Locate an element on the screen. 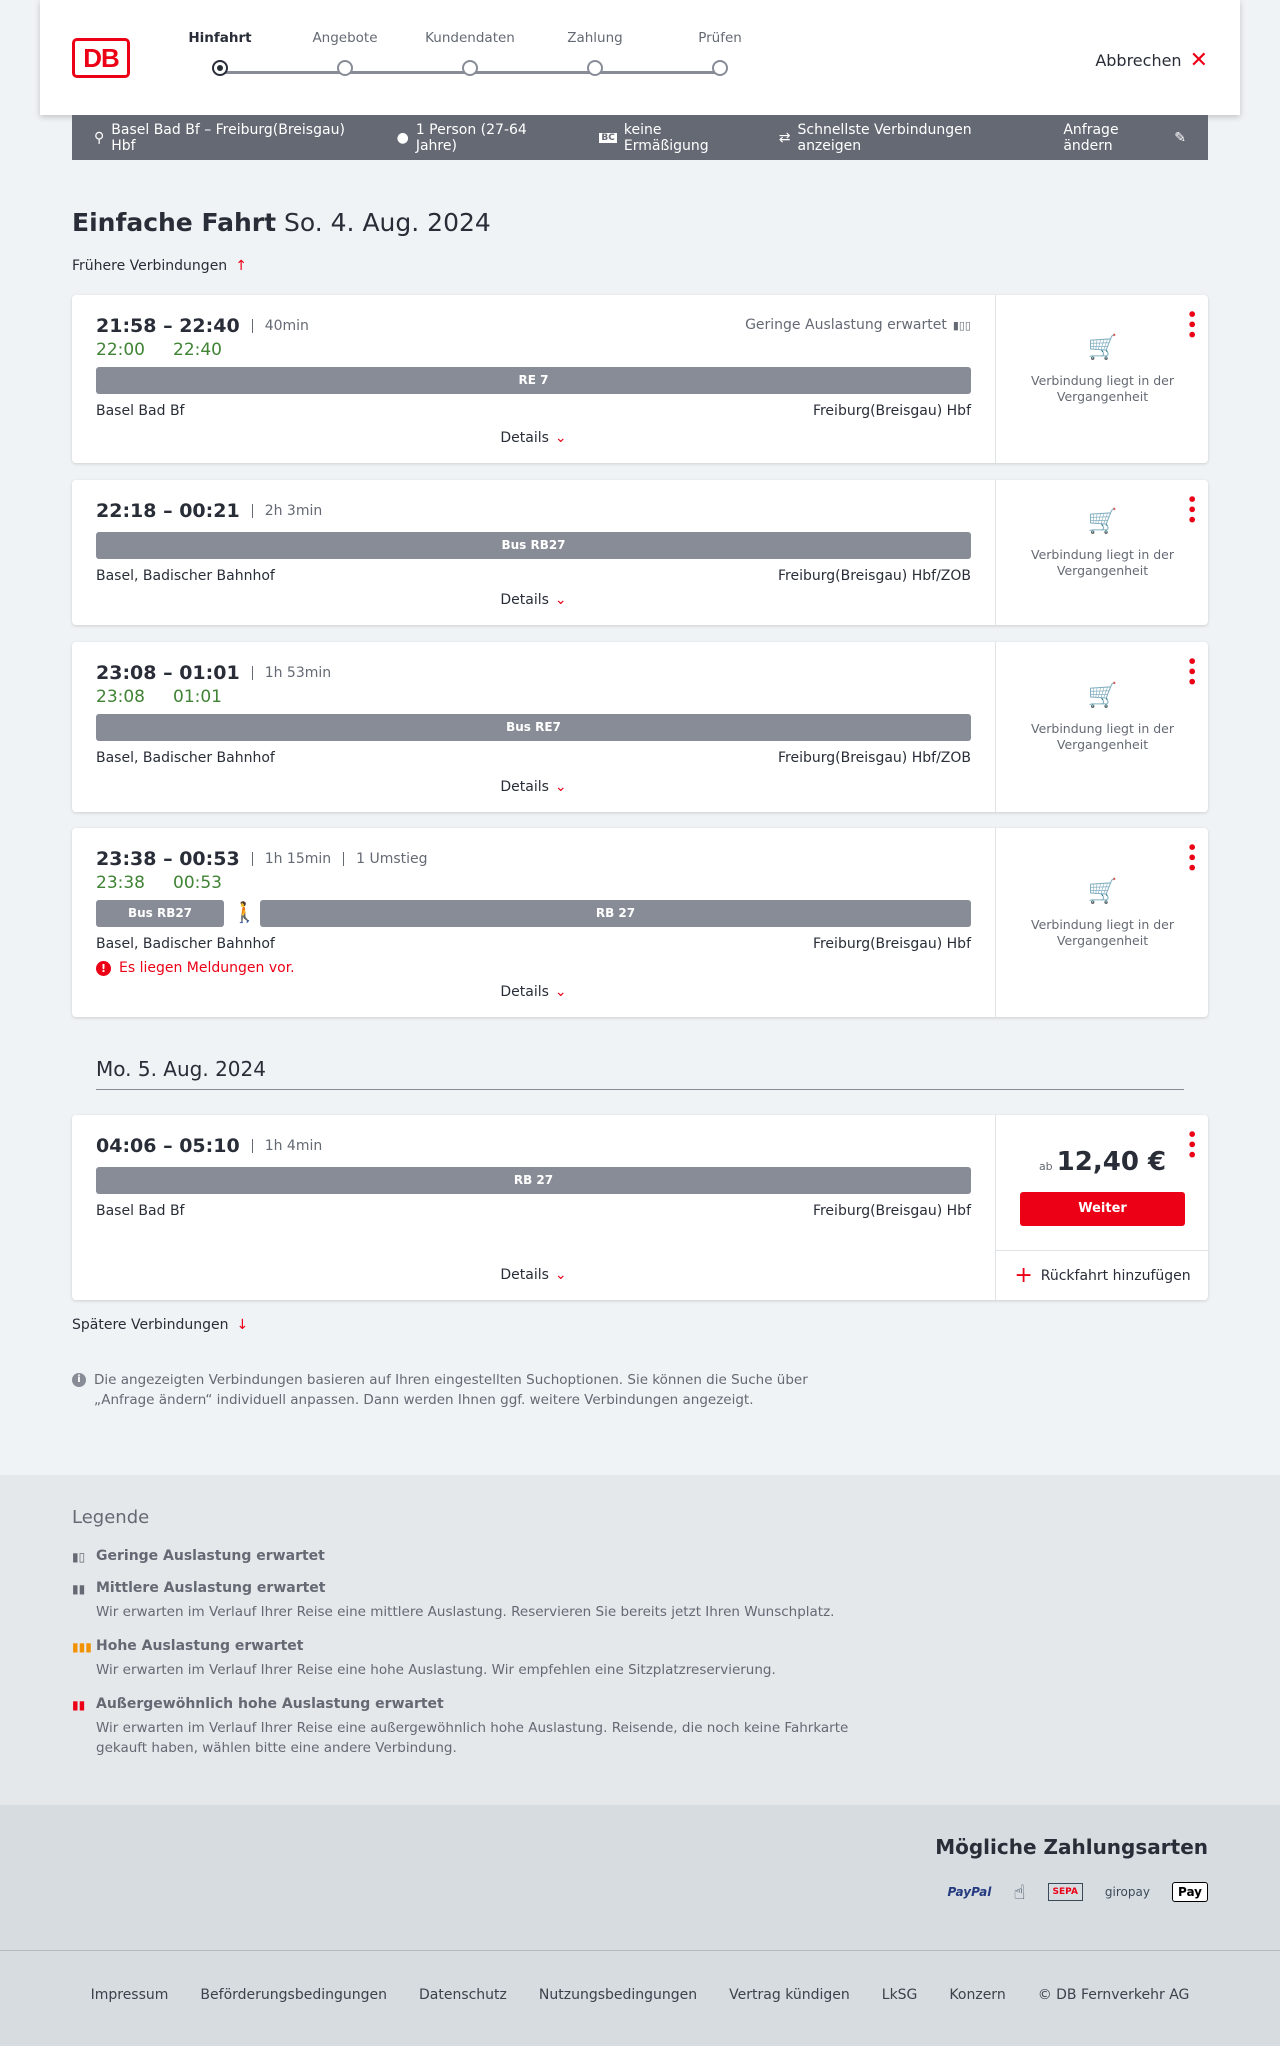 Image resolution: width=1280 pixels, height=2046 pixels. departure-arrival-time: 21:58 – 22:40 is located at coordinates (168, 326).